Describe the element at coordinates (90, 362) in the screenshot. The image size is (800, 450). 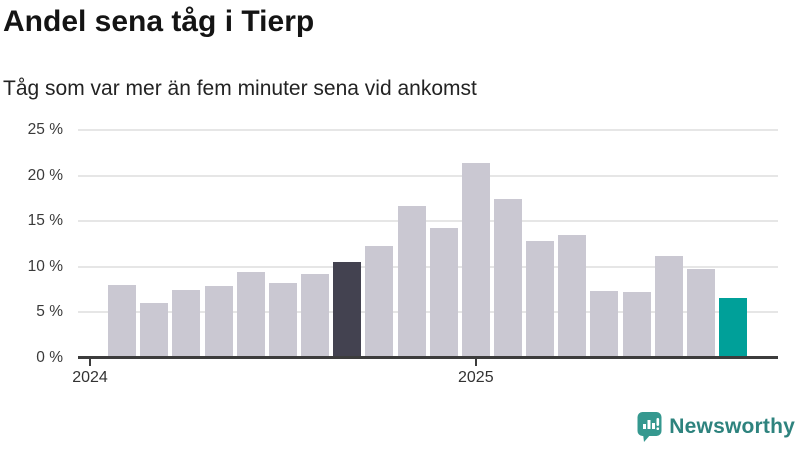
I see `x-axis-tick-2024` at that location.